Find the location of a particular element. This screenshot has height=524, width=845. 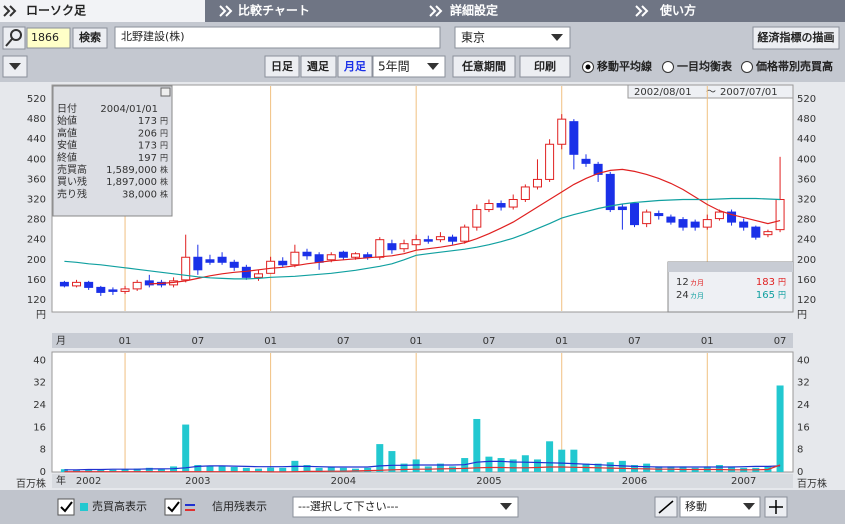

y-tick-label: 40 is located at coordinates (803, 360).